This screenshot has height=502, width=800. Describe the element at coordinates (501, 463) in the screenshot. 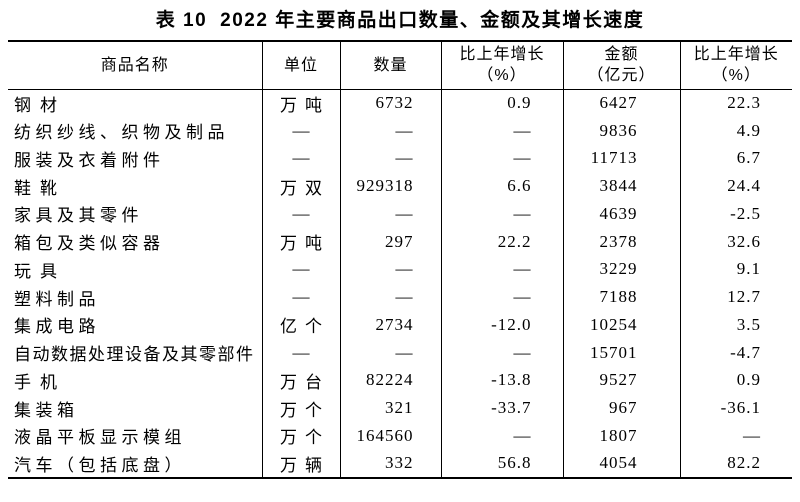

I see `quantity-growth-cell: 56.8` at that location.